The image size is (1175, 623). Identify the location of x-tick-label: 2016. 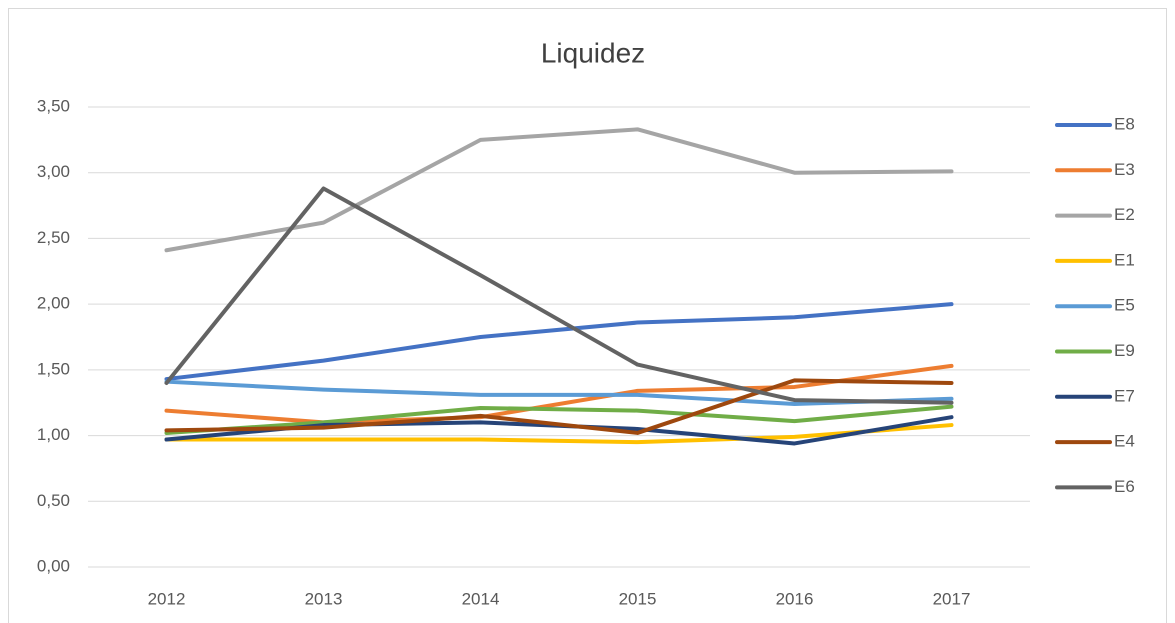
(795, 598).